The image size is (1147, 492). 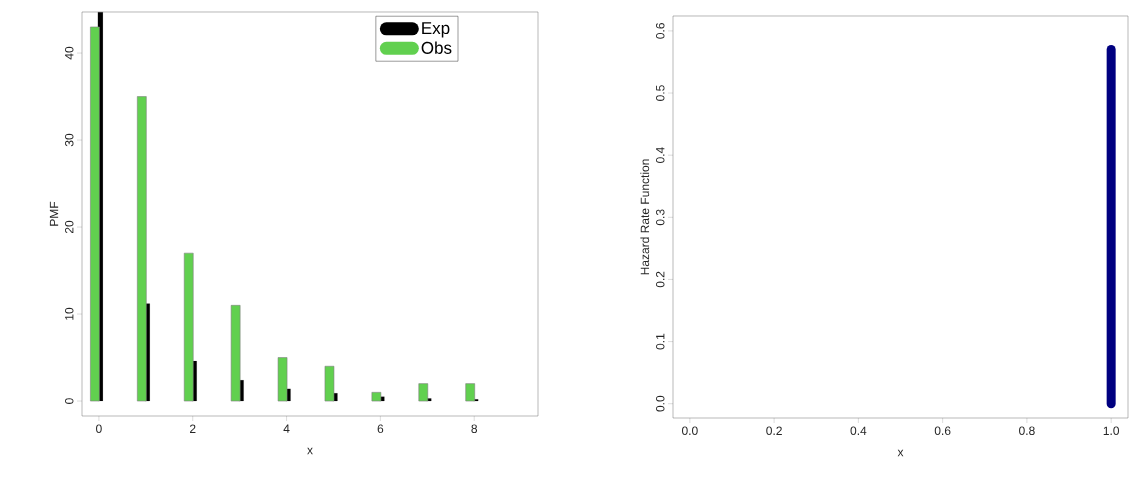 What do you see at coordinates (774, 431) in the screenshot?
I see `x-tick-label: 0.2` at bounding box center [774, 431].